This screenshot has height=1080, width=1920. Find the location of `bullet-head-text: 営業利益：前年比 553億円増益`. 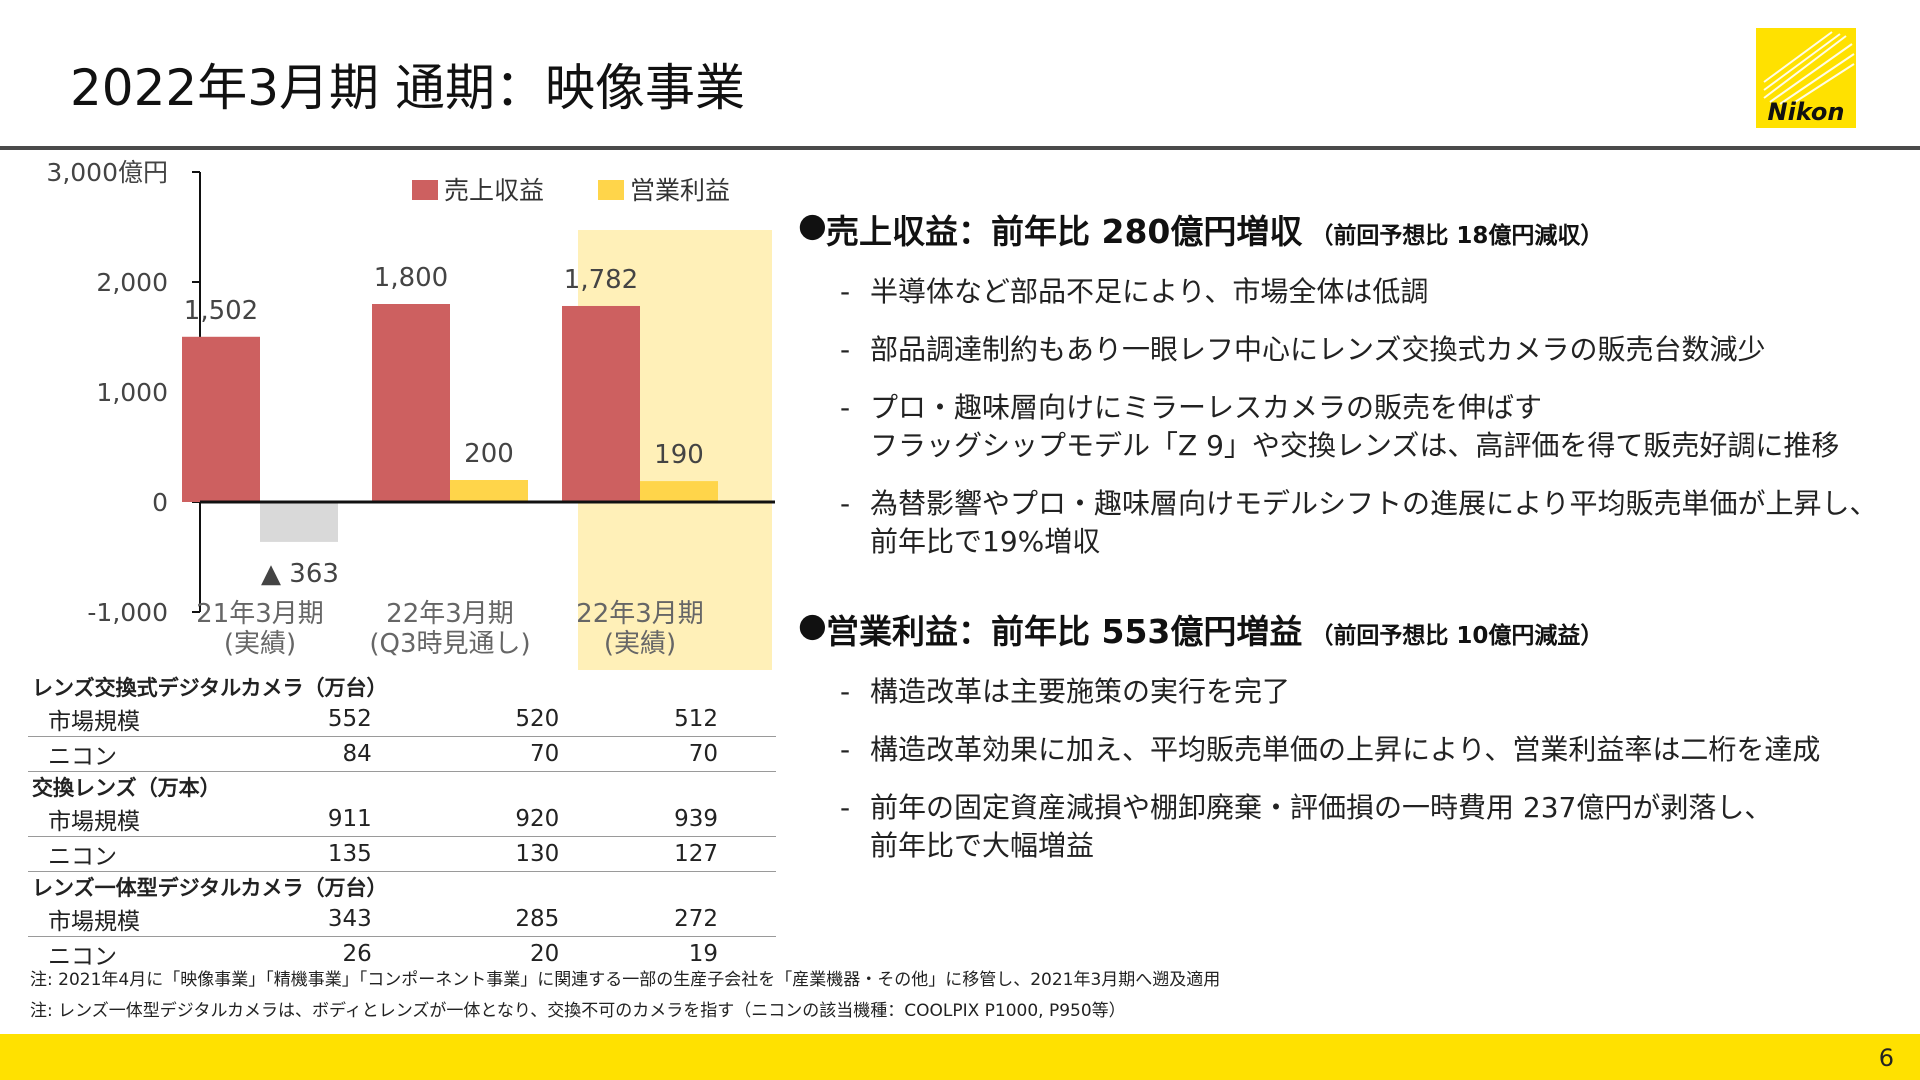

bullet-head-text: 営業利益：前年比 553億円増益 is located at coordinates (1064, 631).